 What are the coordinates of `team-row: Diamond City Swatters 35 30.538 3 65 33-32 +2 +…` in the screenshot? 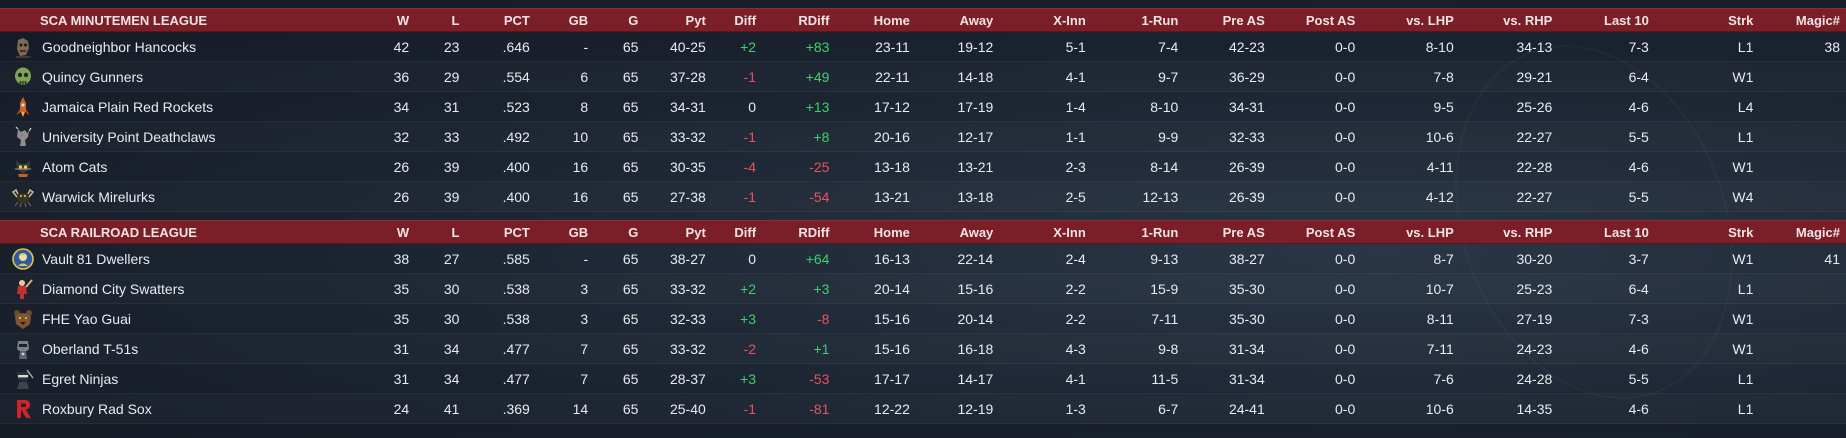 It's located at (923, 288).